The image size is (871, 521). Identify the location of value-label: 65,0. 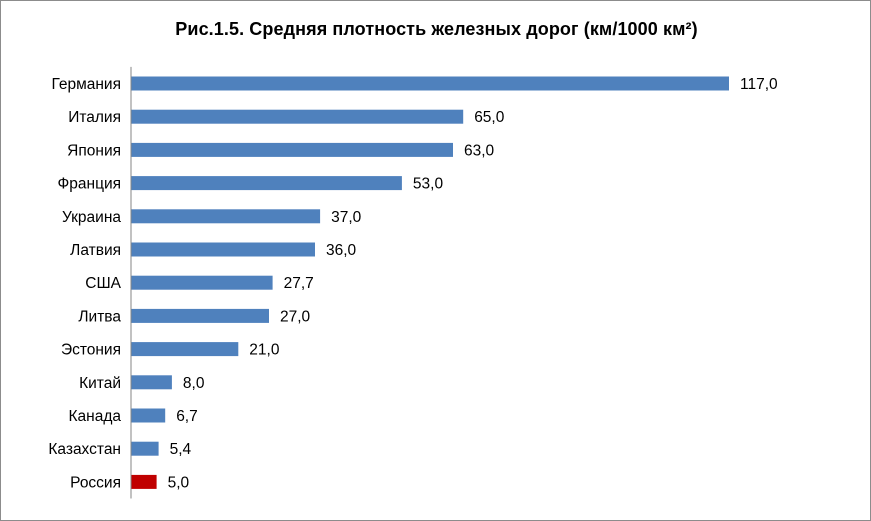
(489, 117).